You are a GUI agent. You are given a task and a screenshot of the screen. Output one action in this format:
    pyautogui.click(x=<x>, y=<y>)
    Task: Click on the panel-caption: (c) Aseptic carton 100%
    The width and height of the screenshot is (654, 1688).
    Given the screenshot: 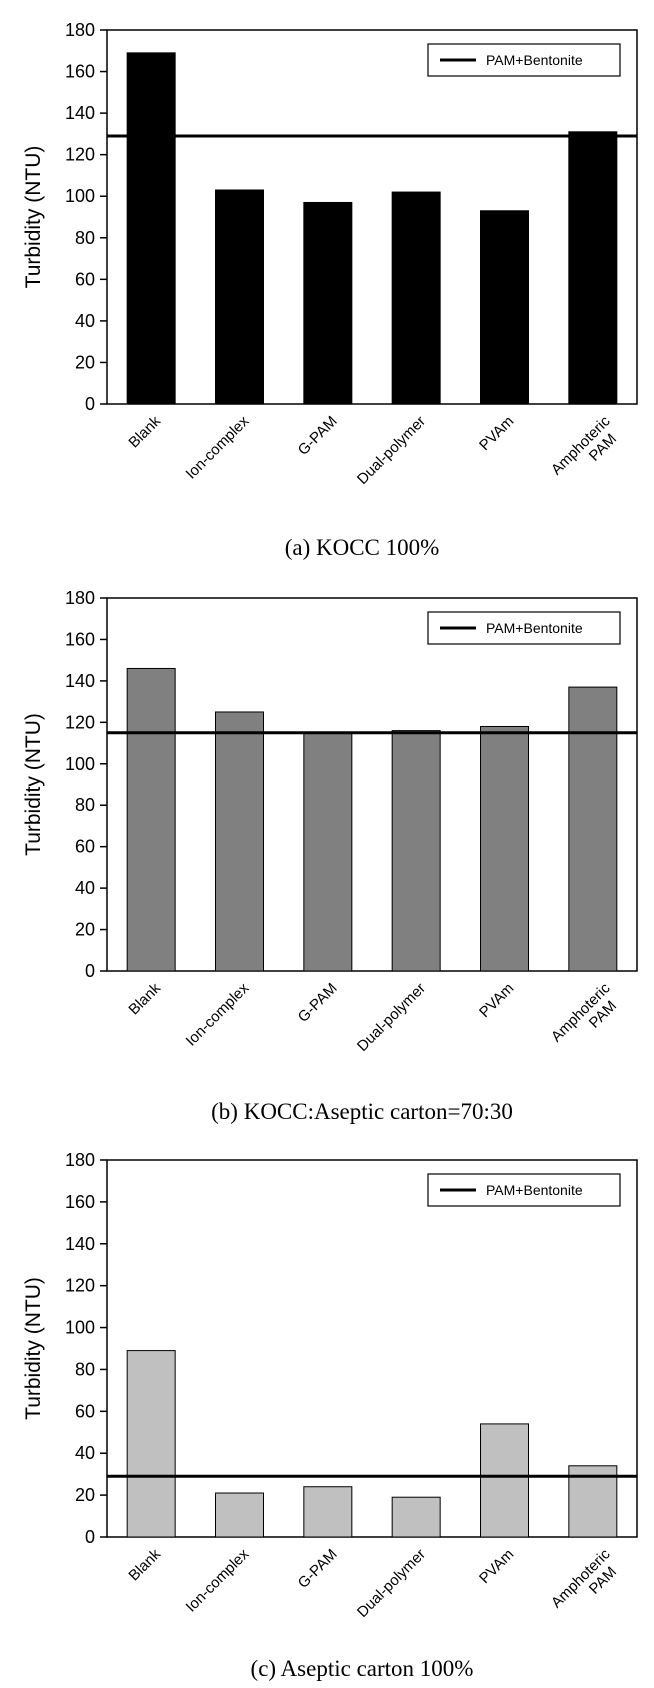 What is the action you would take?
    pyautogui.click(x=362, y=1668)
    